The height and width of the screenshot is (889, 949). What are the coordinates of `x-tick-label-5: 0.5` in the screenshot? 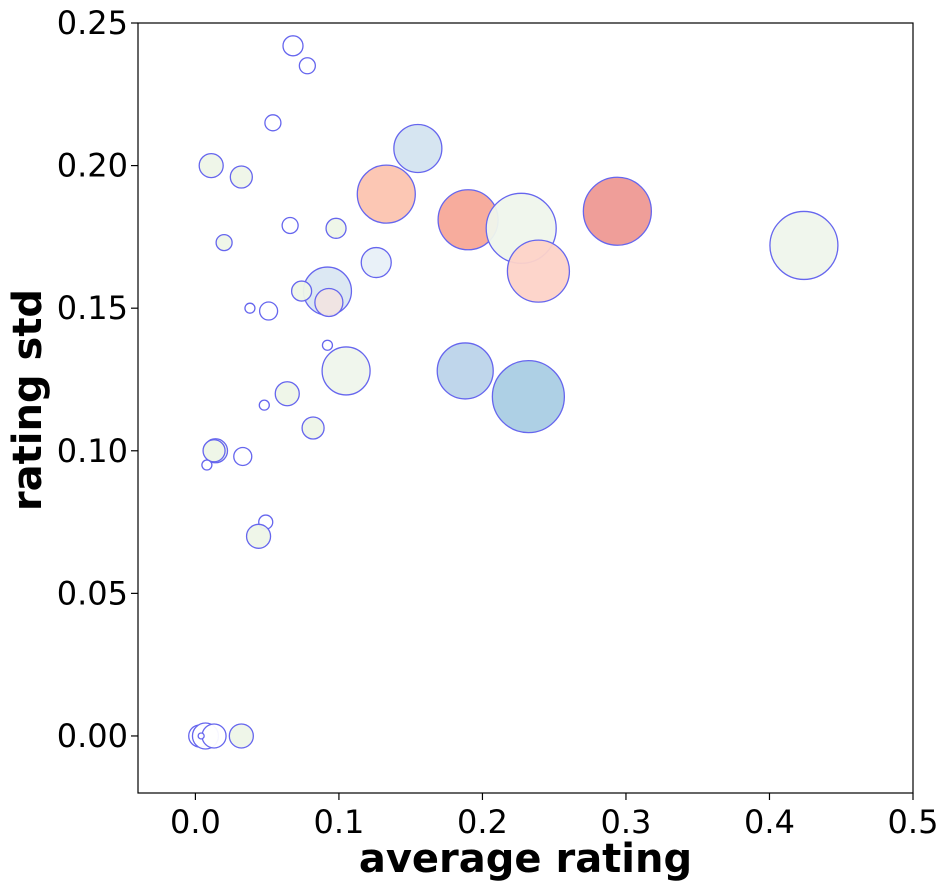 It's located at (913, 822).